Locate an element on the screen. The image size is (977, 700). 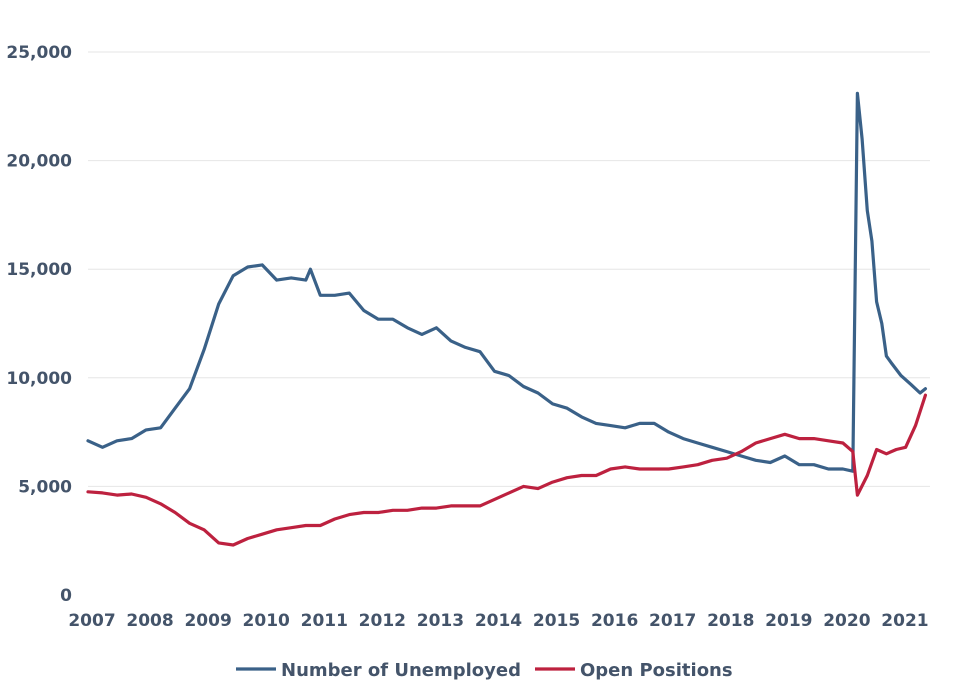
x-tick-label: 2021 is located at coordinates (904, 621).